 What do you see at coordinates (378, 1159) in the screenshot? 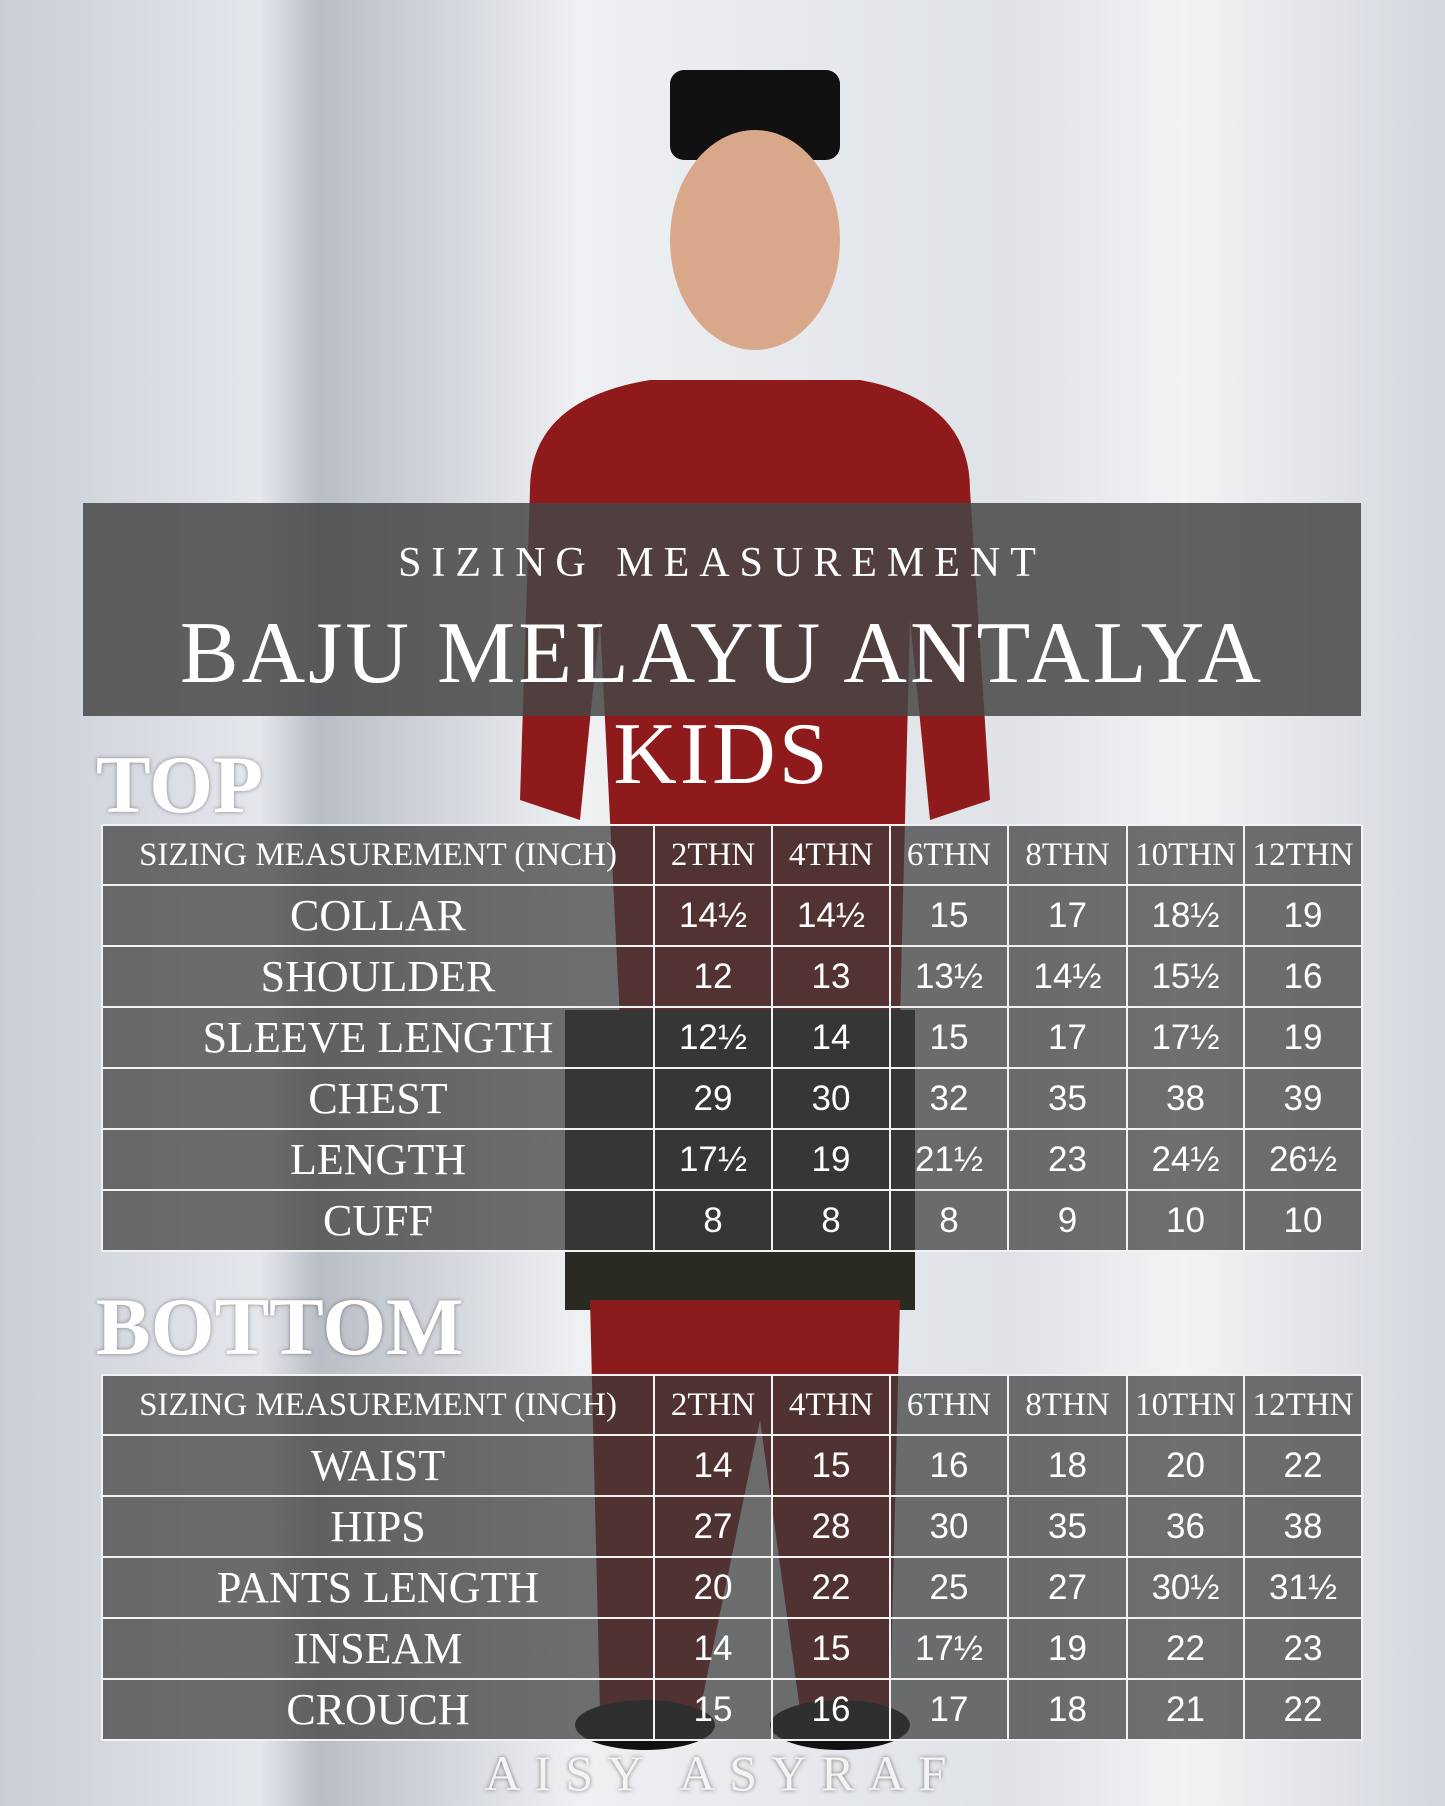
I see `row-label: LENGTH` at bounding box center [378, 1159].